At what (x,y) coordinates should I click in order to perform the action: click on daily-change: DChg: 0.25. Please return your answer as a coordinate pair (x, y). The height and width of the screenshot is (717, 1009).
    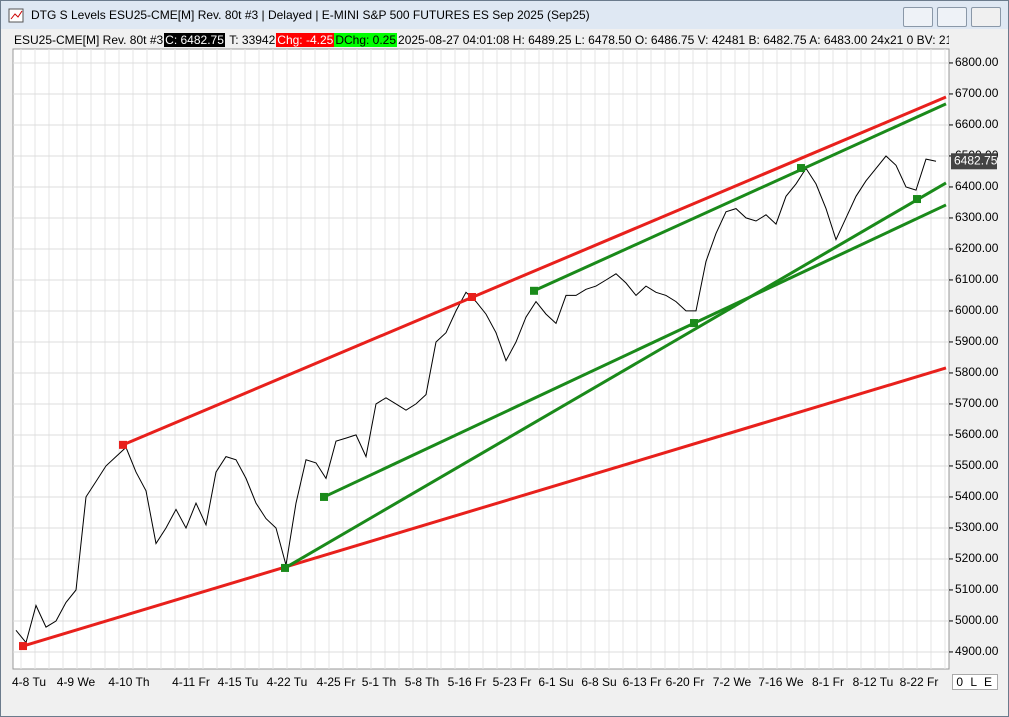
    Looking at the image, I should click on (366, 40).